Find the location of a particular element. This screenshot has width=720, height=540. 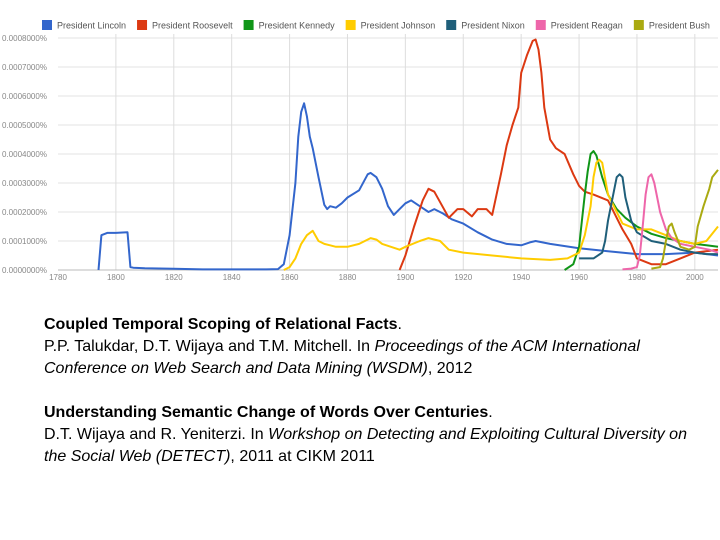

x-tick-label: 1840 is located at coordinates (232, 277).